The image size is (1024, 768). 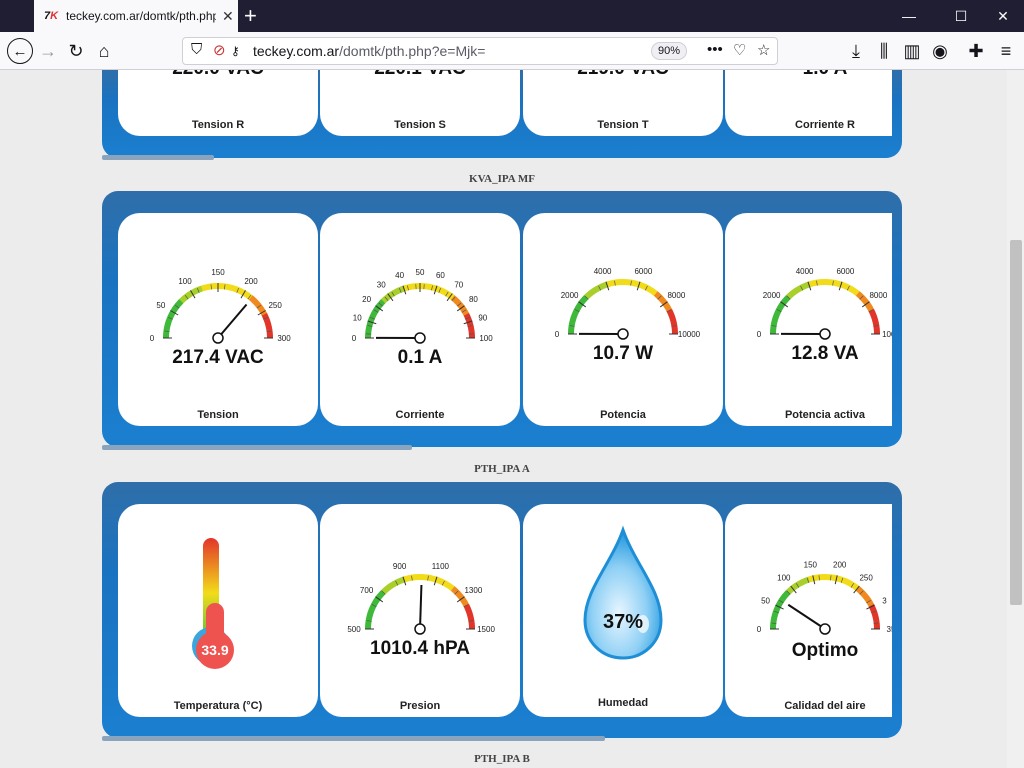 I want to click on gauge-value: 12.8 VA, so click(x=825, y=353).